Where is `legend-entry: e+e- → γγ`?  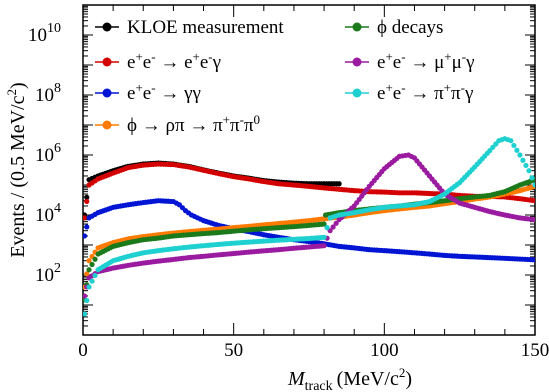
legend-entry: e+e- → γγ is located at coordinates (148, 92).